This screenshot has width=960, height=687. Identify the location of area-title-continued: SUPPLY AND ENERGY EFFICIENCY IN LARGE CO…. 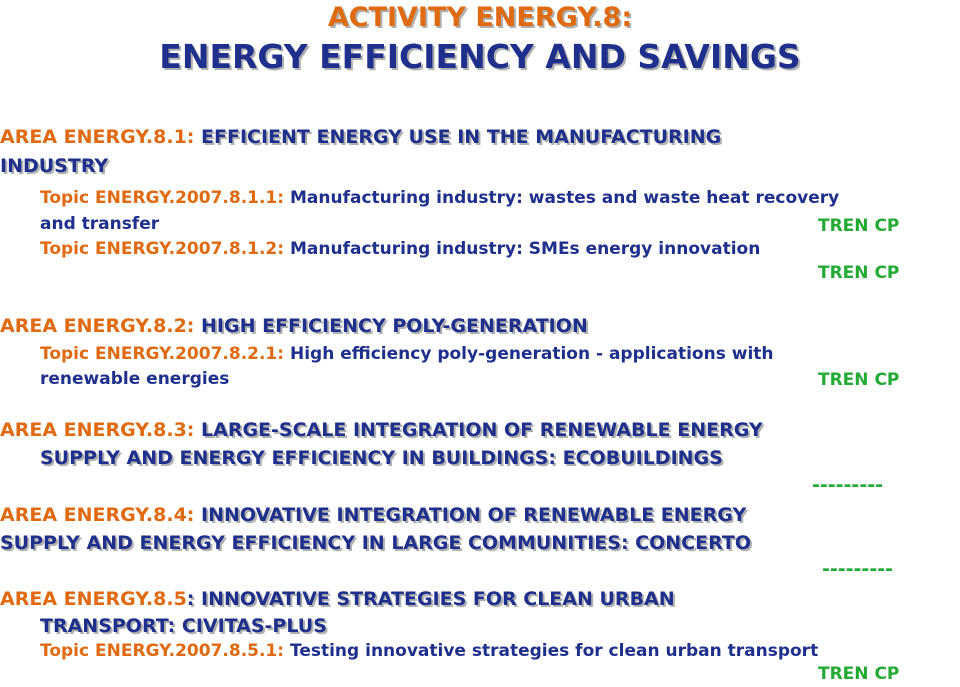
(375, 543).